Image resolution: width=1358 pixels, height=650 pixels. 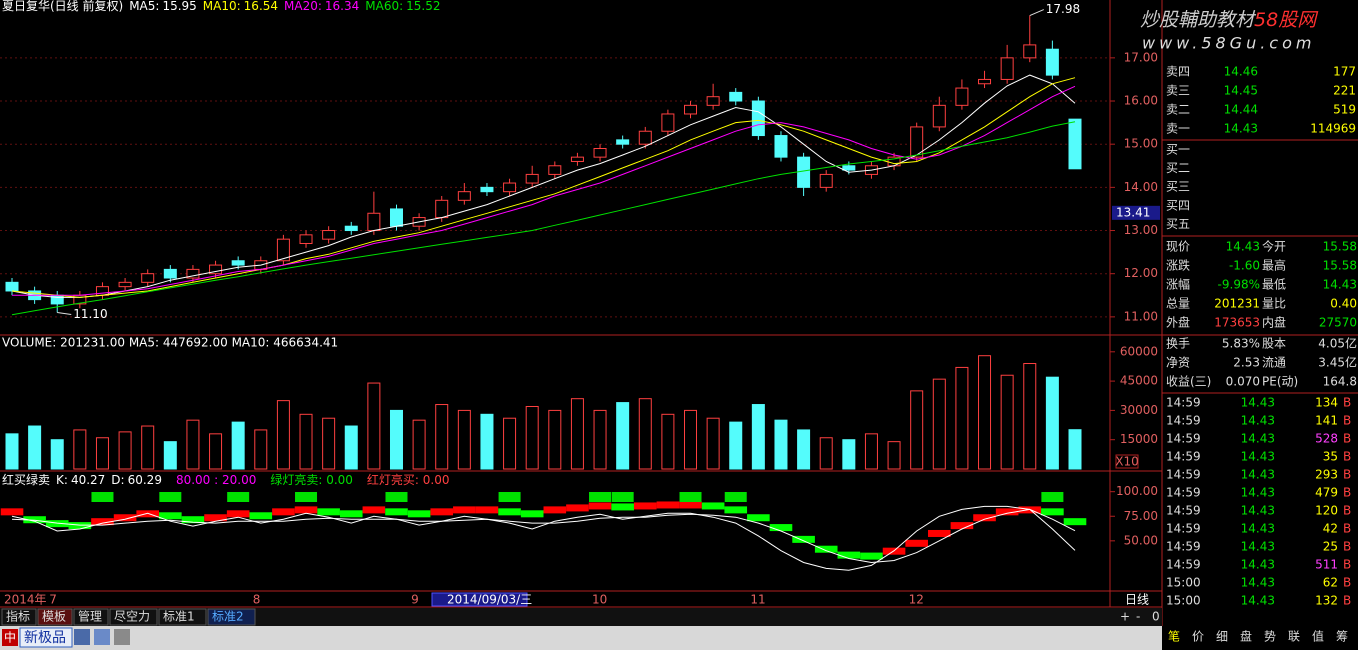 What do you see at coordinates (342, 6) in the screenshot?
I see `legend-value: 16.34` at bounding box center [342, 6].